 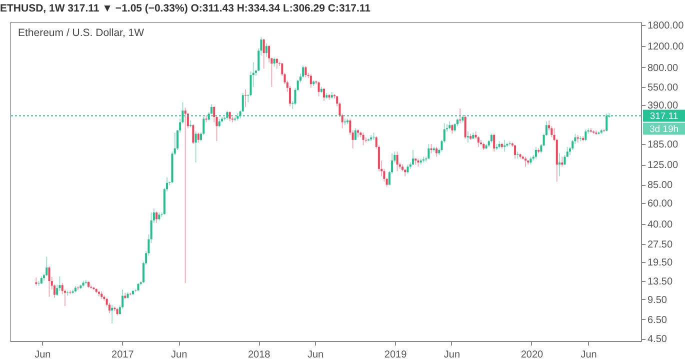 What do you see at coordinates (663, 144) in the screenshot?
I see `y-tick-label: 185.00` at bounding box center [663, 144].